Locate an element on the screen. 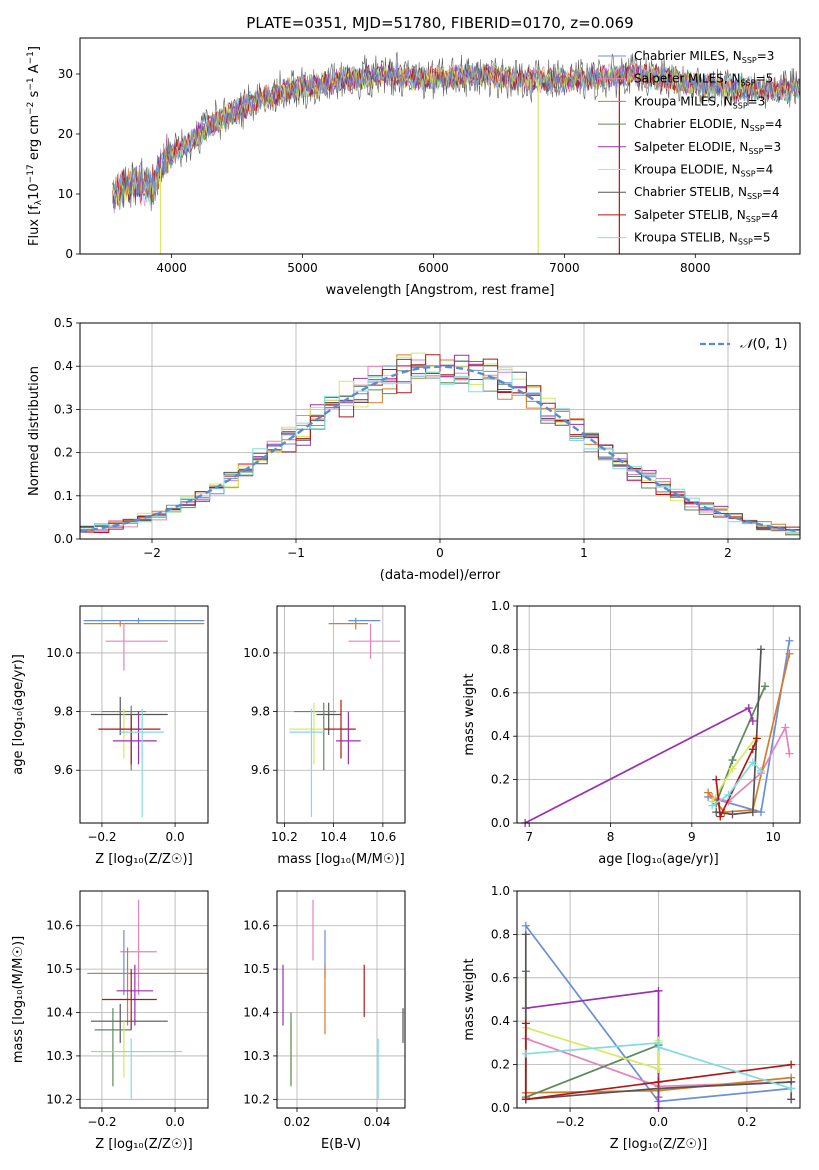 The image size is (819, 1170). x-tick-label: 6000 is located at coordinates (433, 268).